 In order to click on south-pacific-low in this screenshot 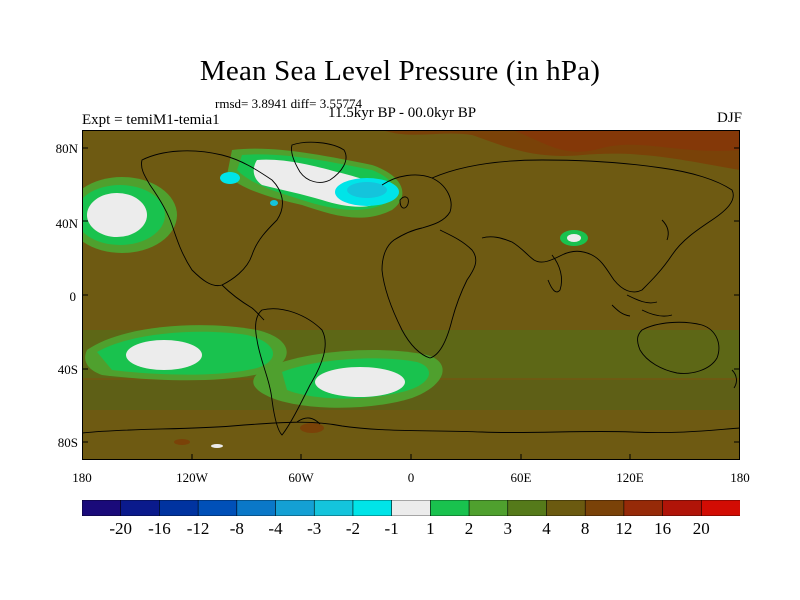, I will do `click(186, 353)`.